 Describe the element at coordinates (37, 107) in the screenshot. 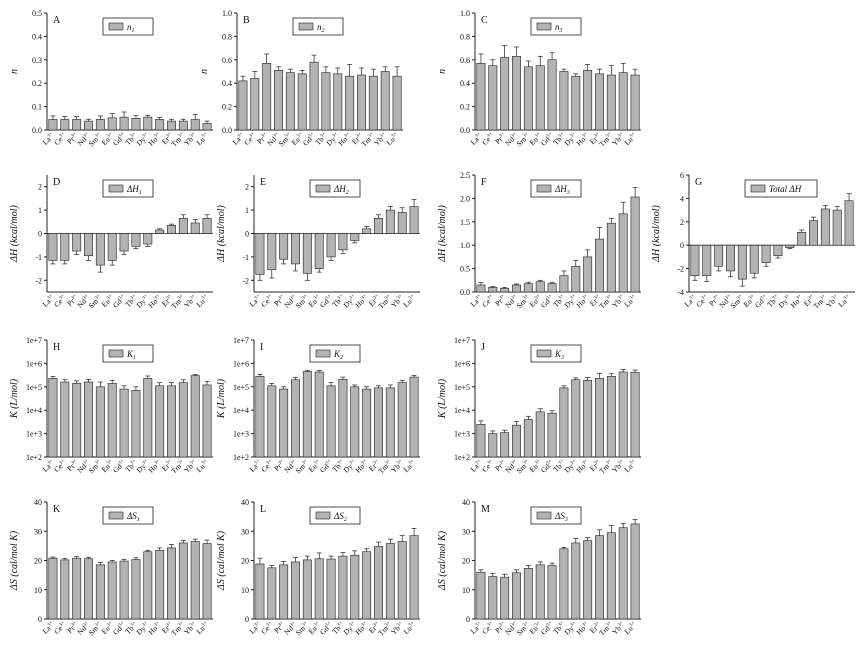

I see `y-tick-label: 0.1` at that location.